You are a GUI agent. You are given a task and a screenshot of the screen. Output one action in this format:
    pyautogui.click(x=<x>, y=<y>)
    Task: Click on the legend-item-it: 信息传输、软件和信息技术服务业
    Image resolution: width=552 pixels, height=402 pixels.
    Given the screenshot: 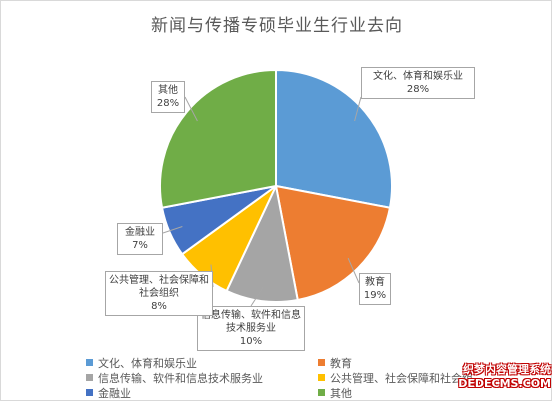 What is the action you would take?
    pyautogui.click(x=174, y=379)
    